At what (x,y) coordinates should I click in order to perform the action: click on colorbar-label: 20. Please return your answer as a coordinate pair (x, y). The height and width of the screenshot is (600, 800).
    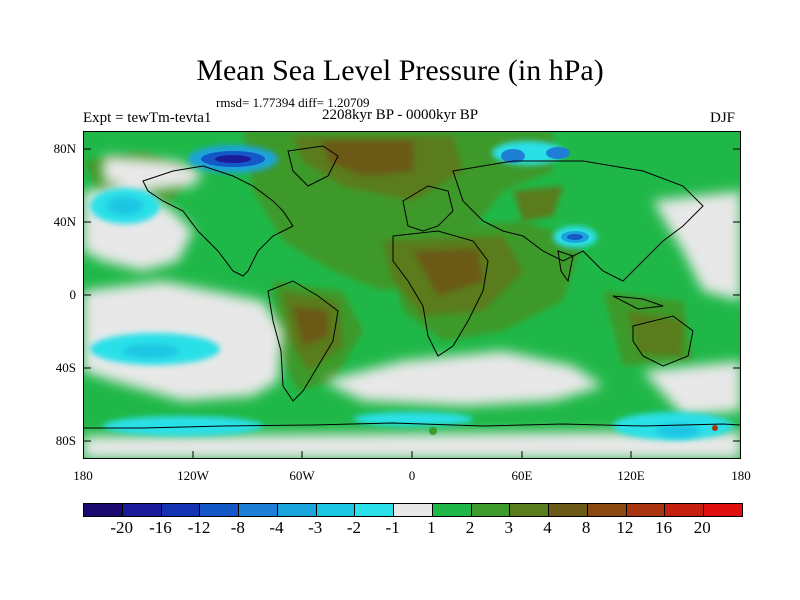
    Looking at the image, I should click on (702, 527).